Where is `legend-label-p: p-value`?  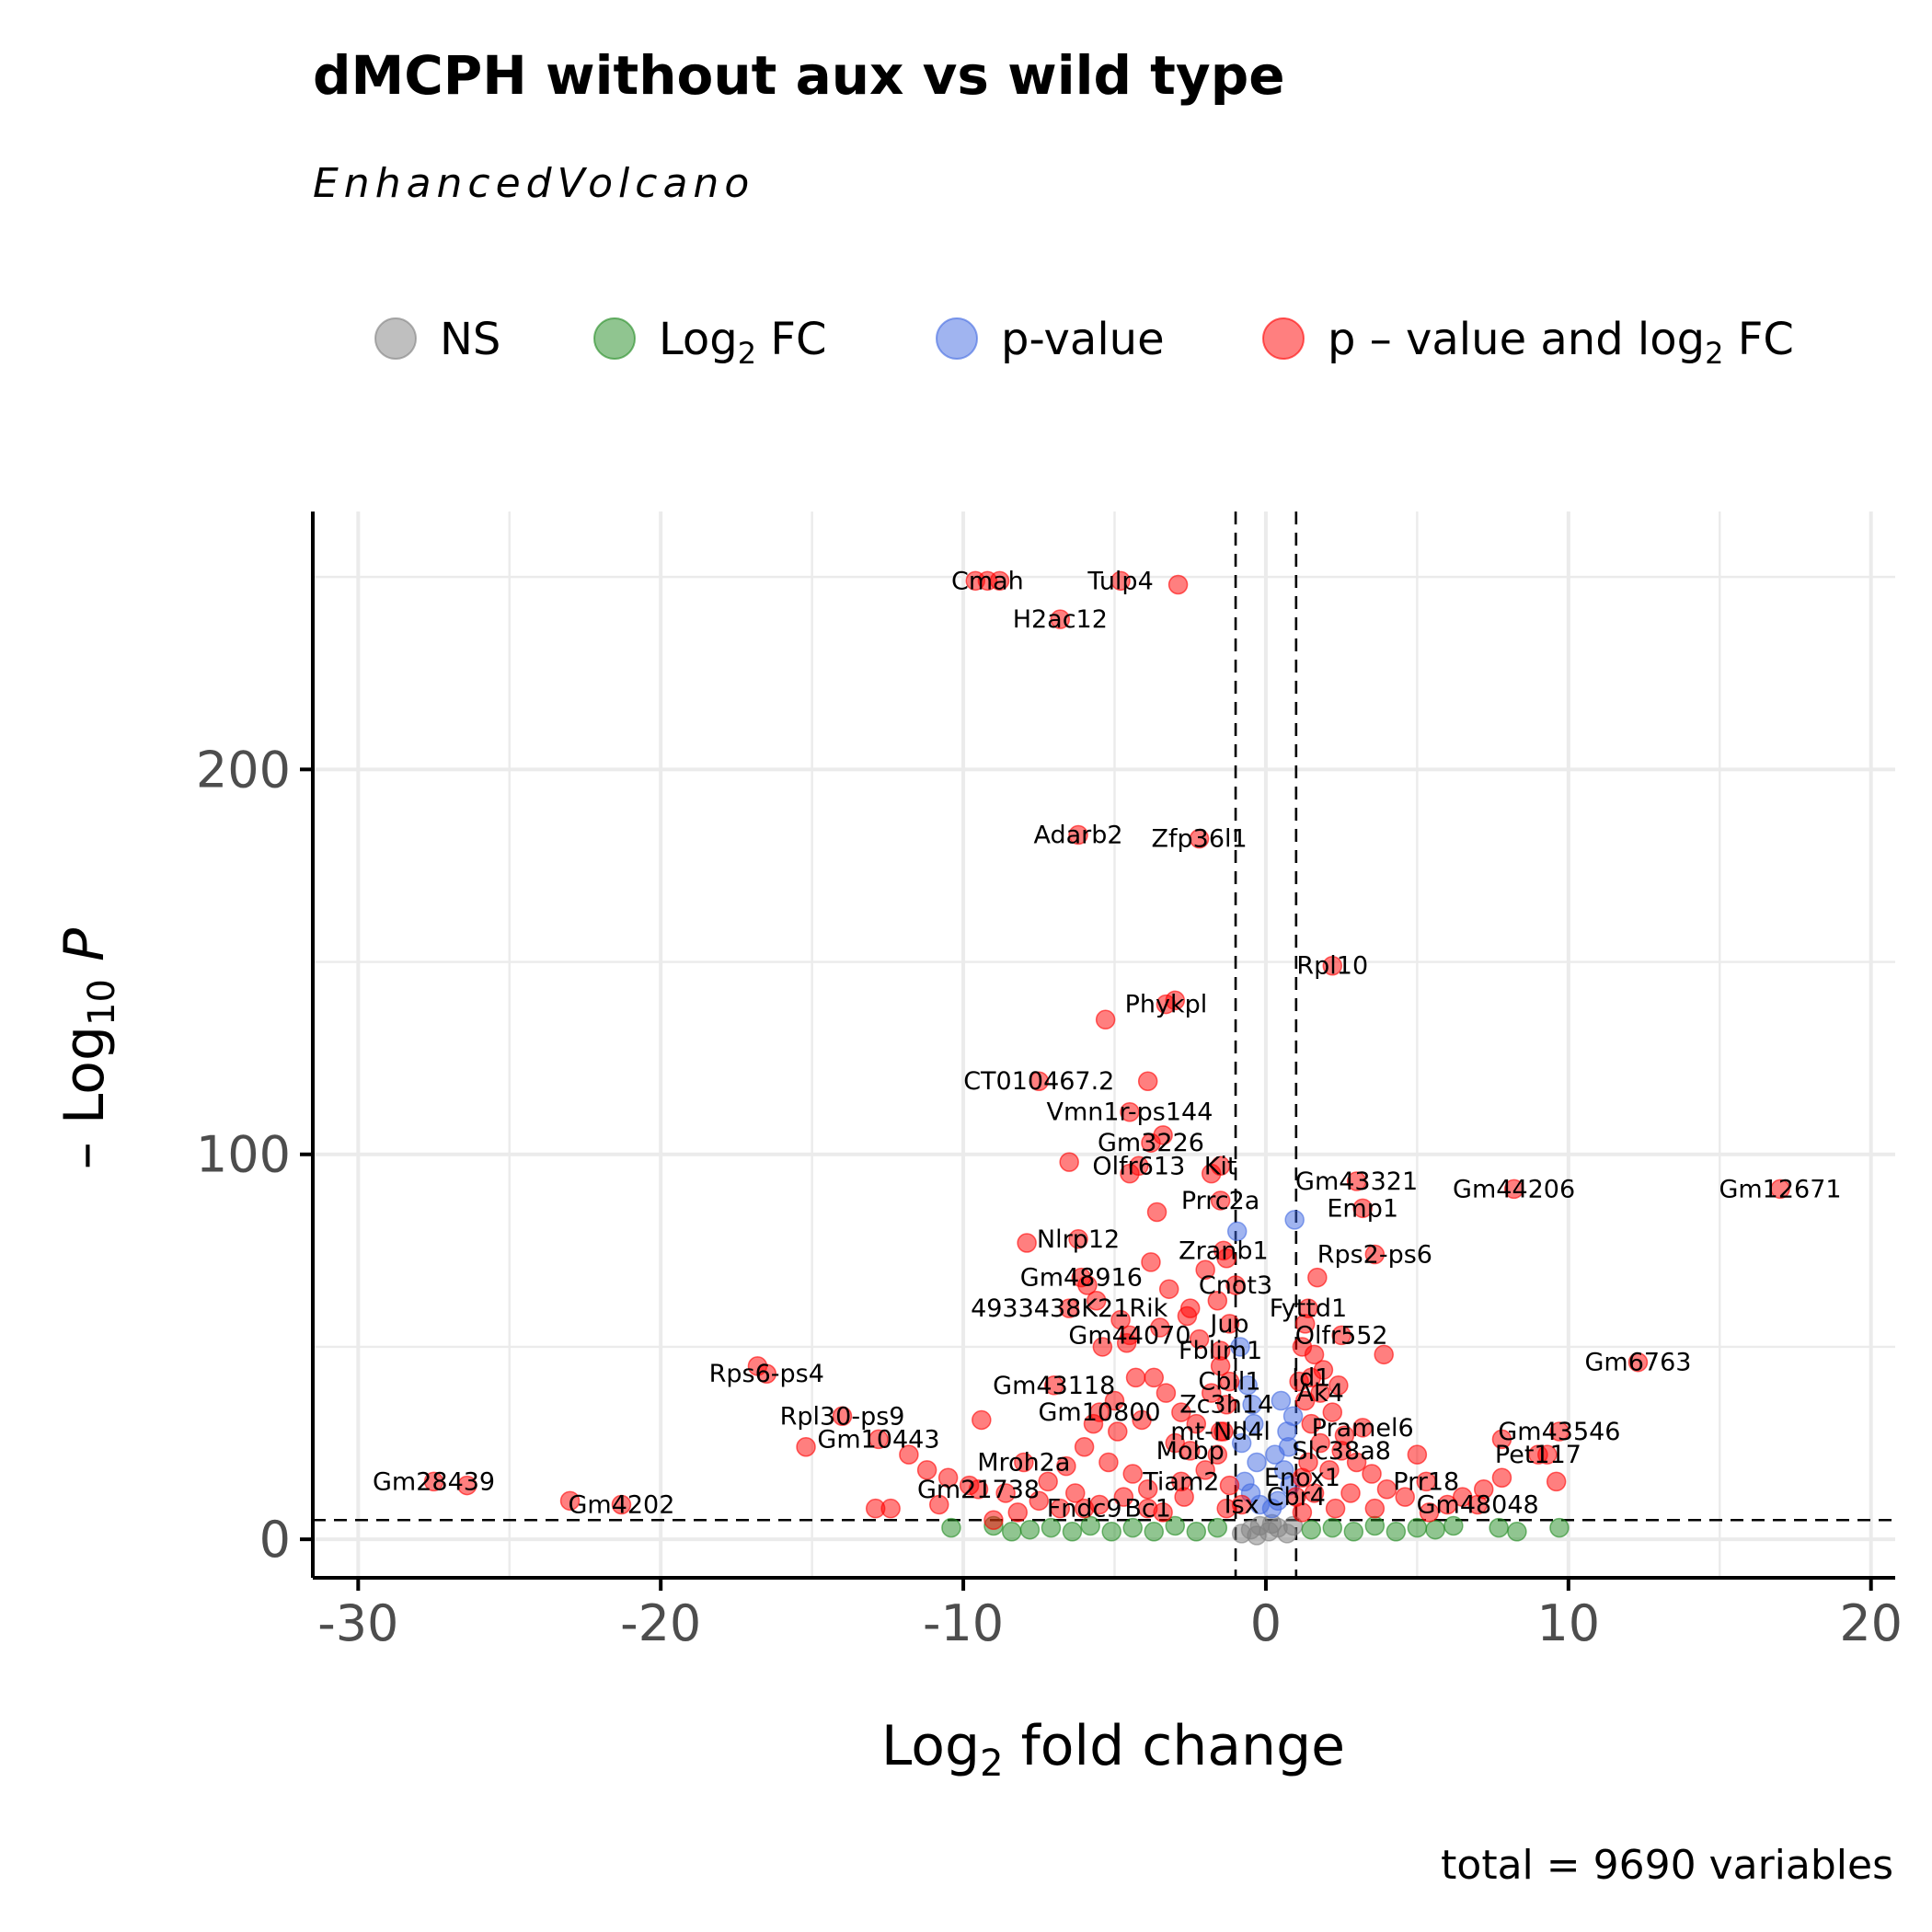 legend-label-p: p-value is located at coordinates (1083, 339).